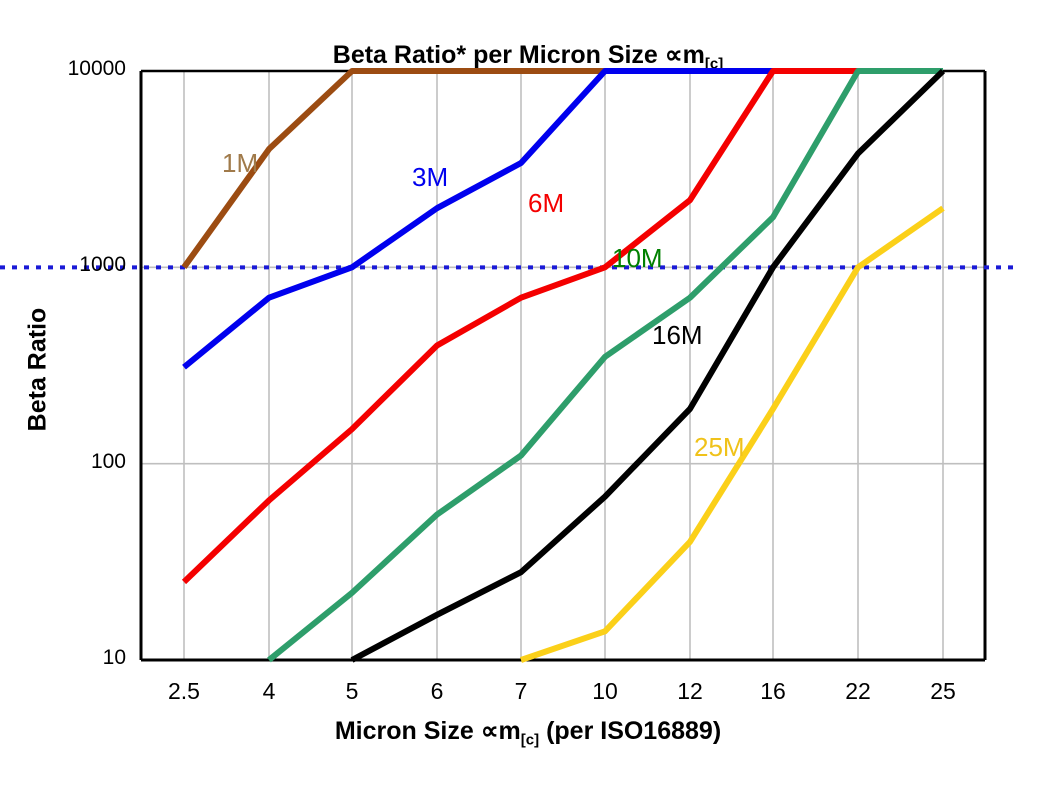  What do you see at coordinates (719, 447) in the screenshot?
I see `series-label-25m: 25M` at bounding box center [719, 447].